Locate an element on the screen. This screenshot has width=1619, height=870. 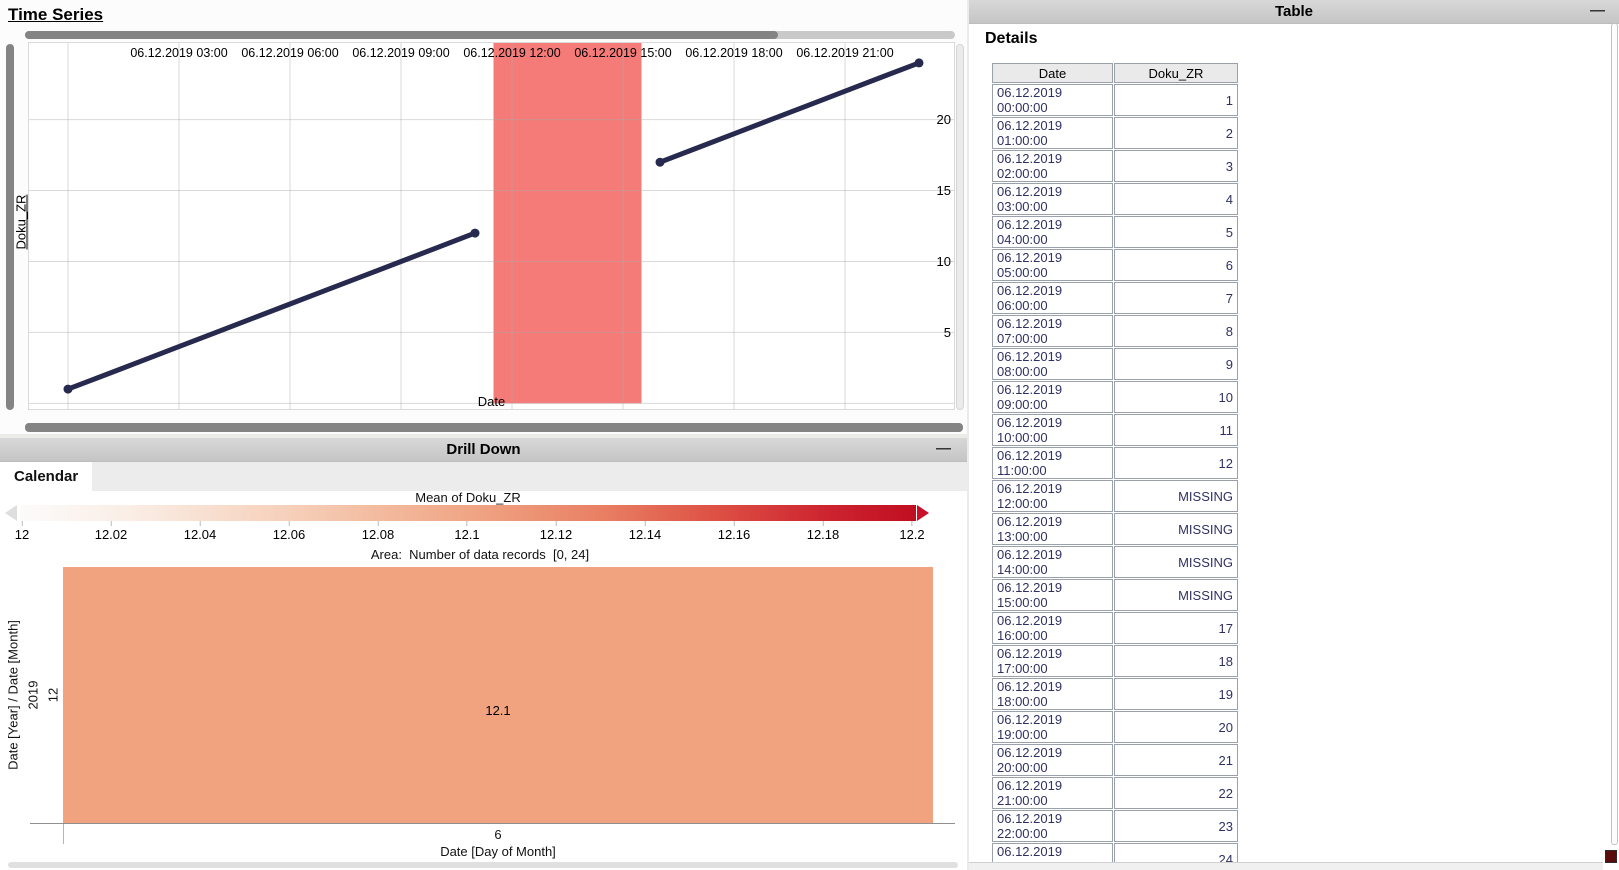
time-series-panel-title: Time Series is located at coordinates (56, 14).